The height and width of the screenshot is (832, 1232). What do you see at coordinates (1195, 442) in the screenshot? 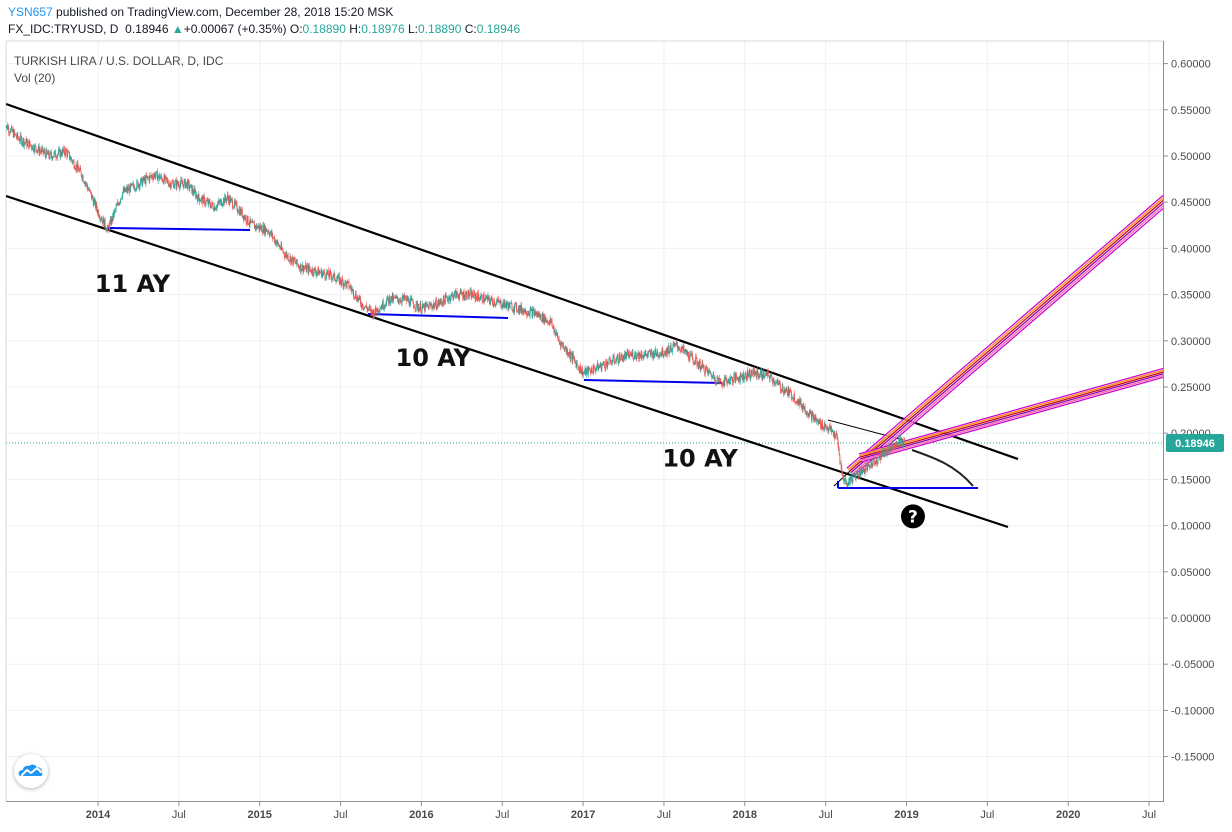
I see `last-price-label: 0.18946` at bounding box center [1195, 442].